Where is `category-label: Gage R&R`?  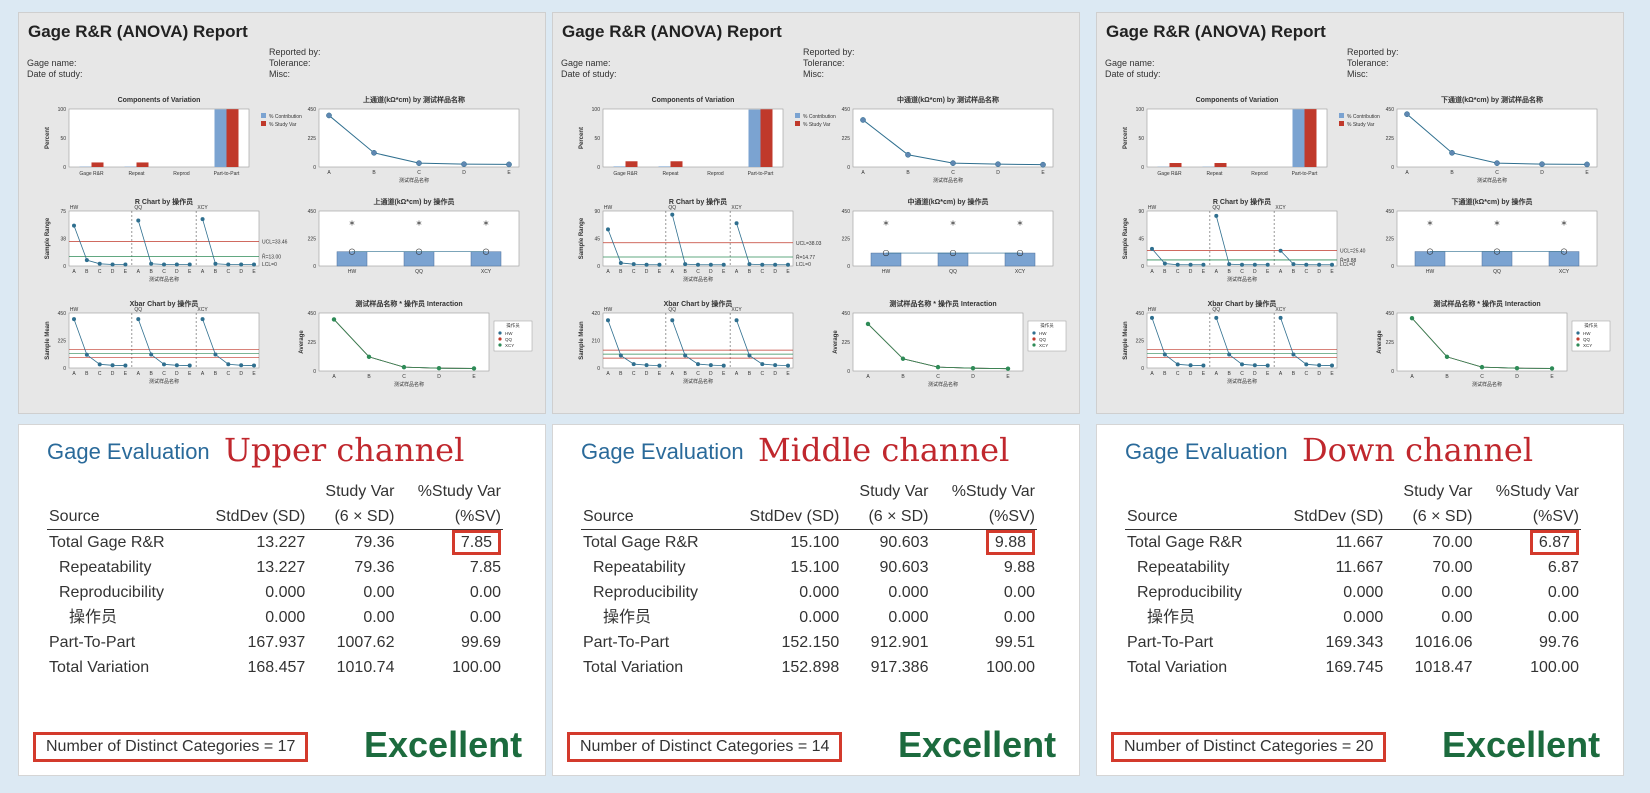 category-label: Gage R&R is located at coordinates (625, 174).